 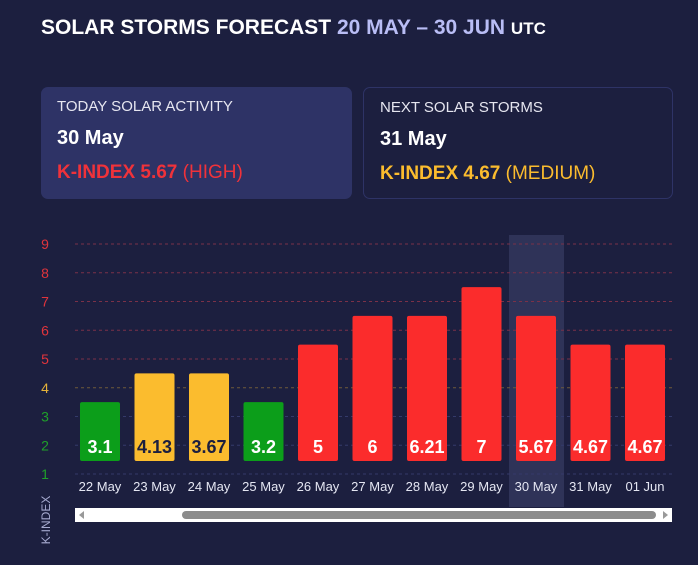 What do you see at coordinates (100, 486) in the screenshot?
I see `x-tick-label: 22 May` at bounding box center [100, 486].